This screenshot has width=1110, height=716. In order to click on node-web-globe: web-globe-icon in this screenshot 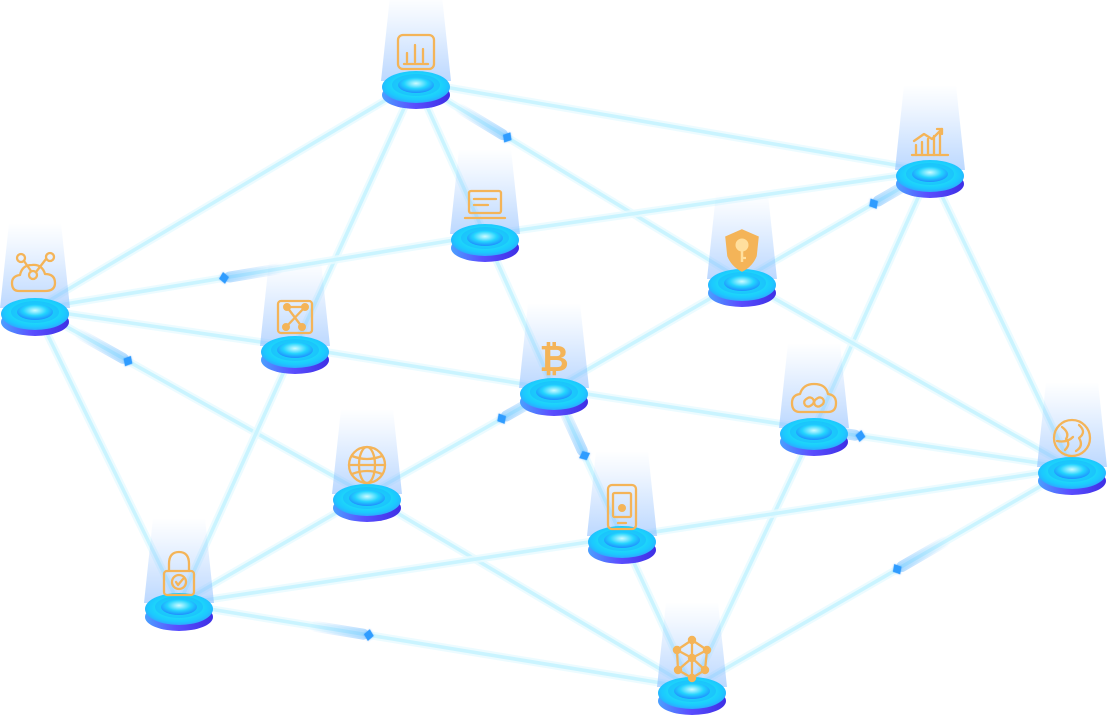, I will do `click(367, 465)`.